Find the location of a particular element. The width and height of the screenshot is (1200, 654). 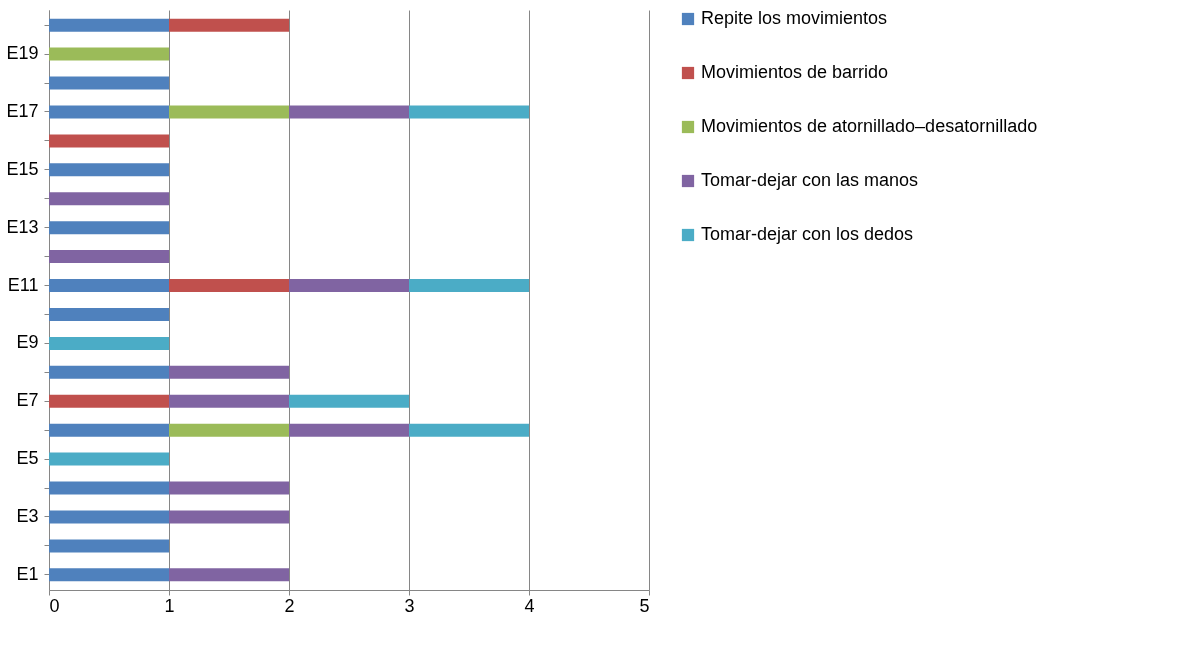

y-tick-label: E5 is located at coordinates (27, 458).